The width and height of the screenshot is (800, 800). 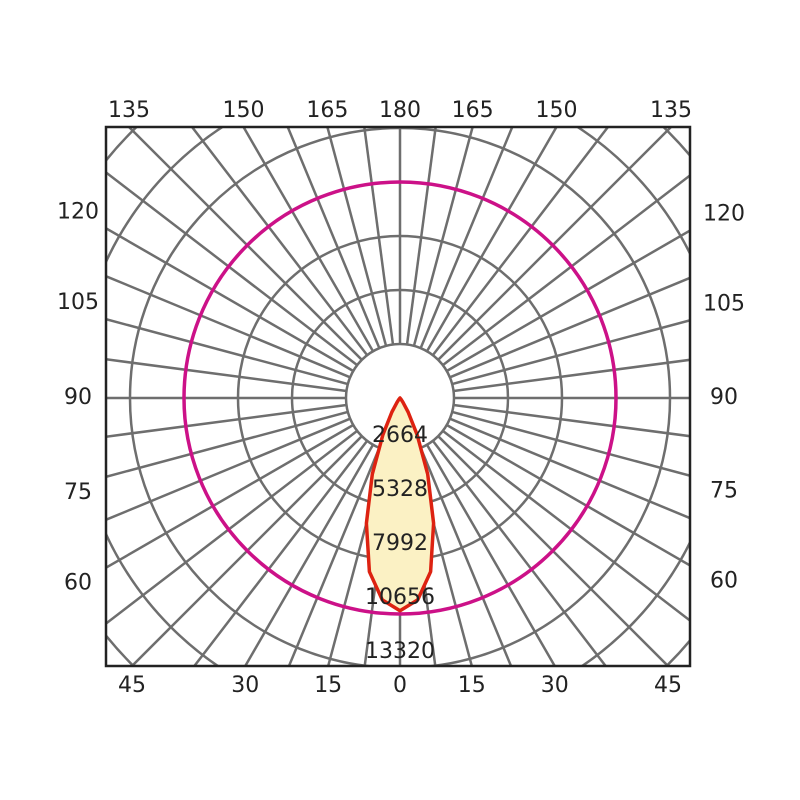 I want to click on angle-tick-label: 0, so click(x=400, y=685).